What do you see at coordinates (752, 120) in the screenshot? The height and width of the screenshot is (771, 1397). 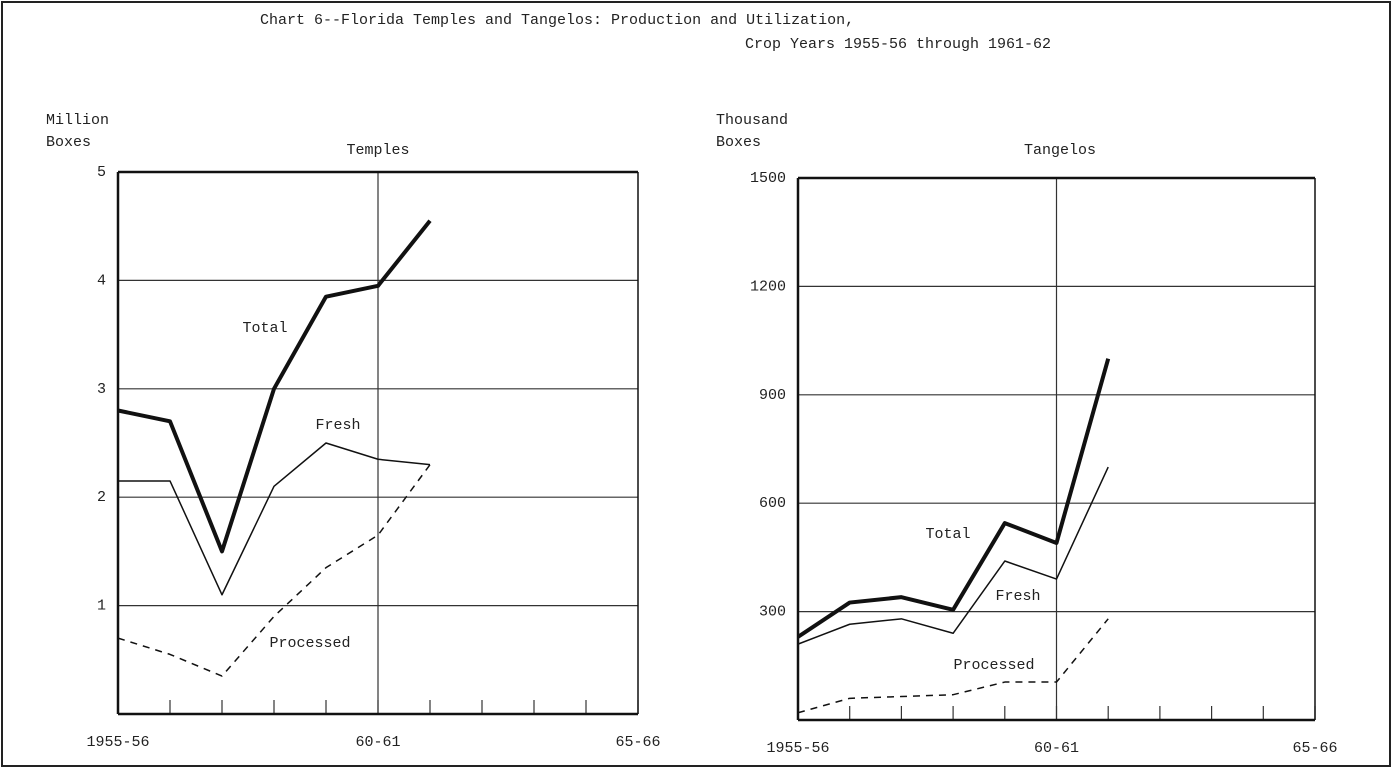 I see `y-axis-label: Thousand` at bounding box center [752, 120].